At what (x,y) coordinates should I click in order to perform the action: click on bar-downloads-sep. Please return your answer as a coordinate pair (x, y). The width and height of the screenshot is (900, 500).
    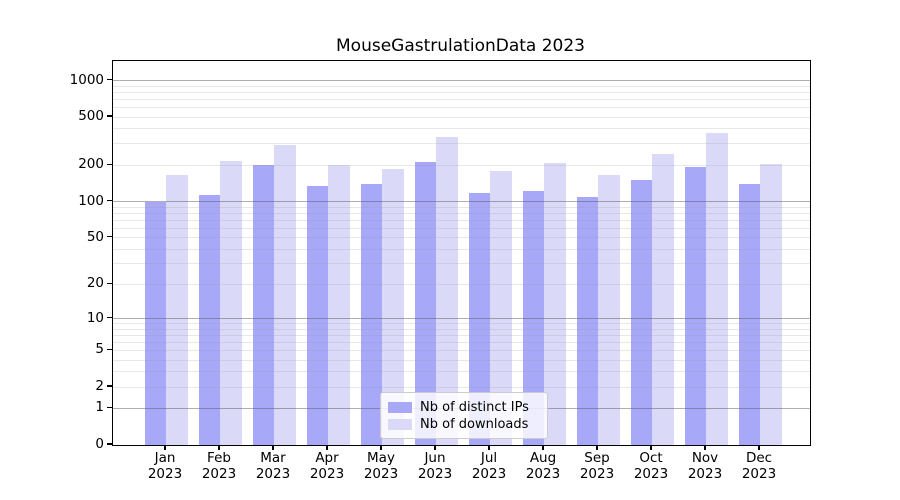
    Looking at the image, I should click on (609, 310).